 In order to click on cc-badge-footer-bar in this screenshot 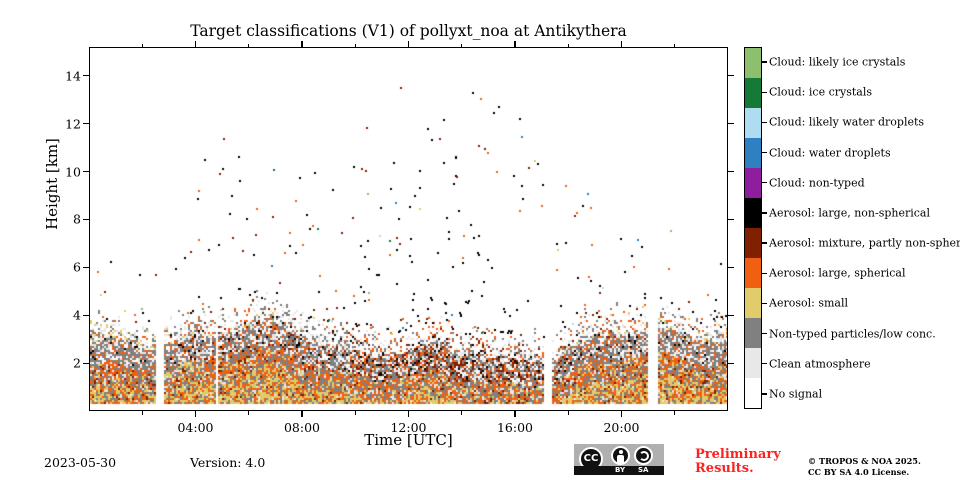, I will do `click(619, 470)`.